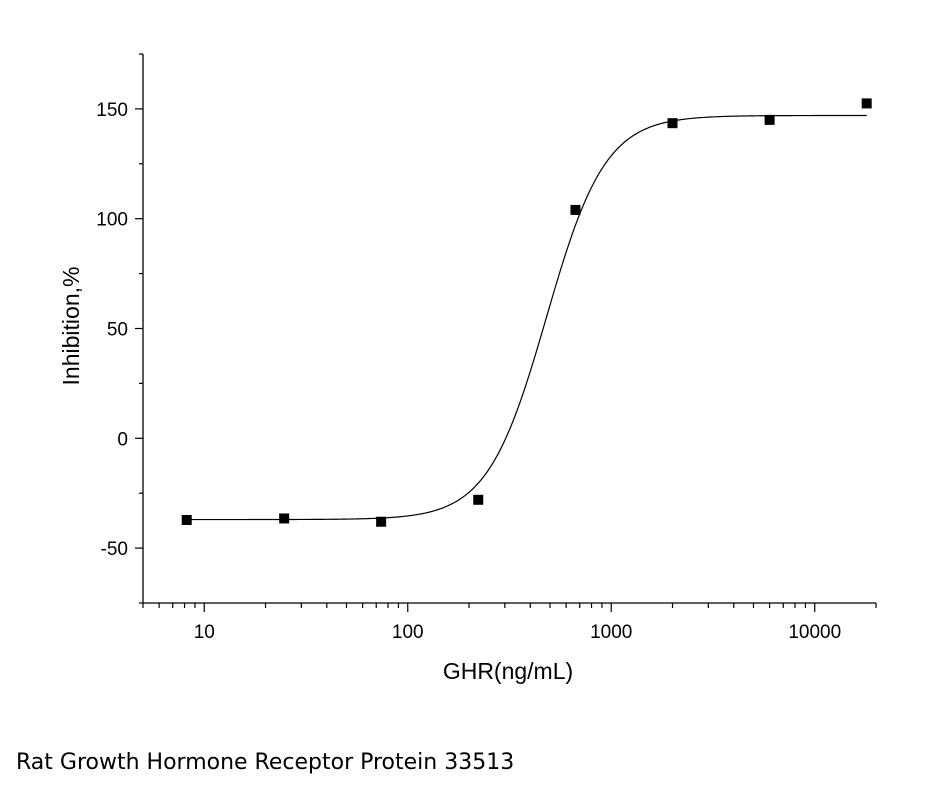  I want to click on y-tick-label: 100, so click(112, 220).